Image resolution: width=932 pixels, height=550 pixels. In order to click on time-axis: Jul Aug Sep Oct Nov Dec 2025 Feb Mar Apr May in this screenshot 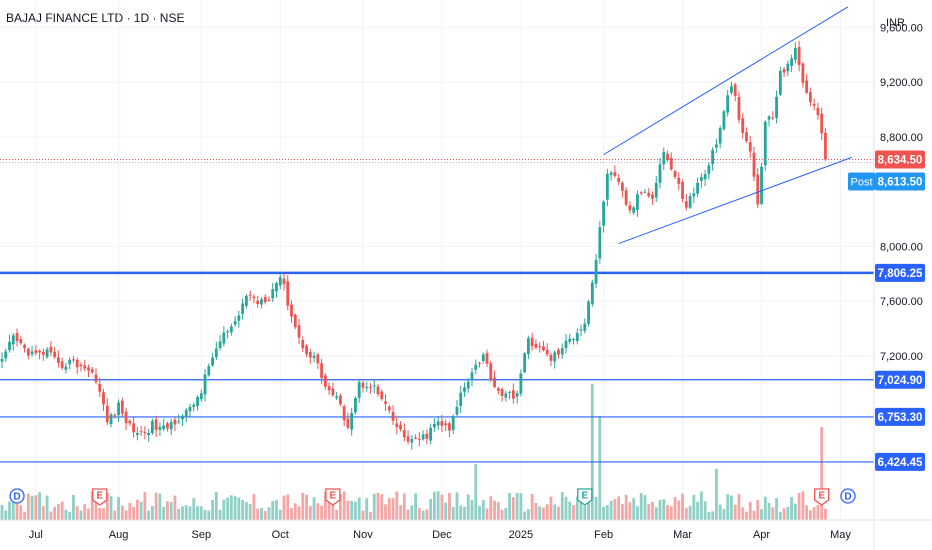, I will do `click(440, 535)`.